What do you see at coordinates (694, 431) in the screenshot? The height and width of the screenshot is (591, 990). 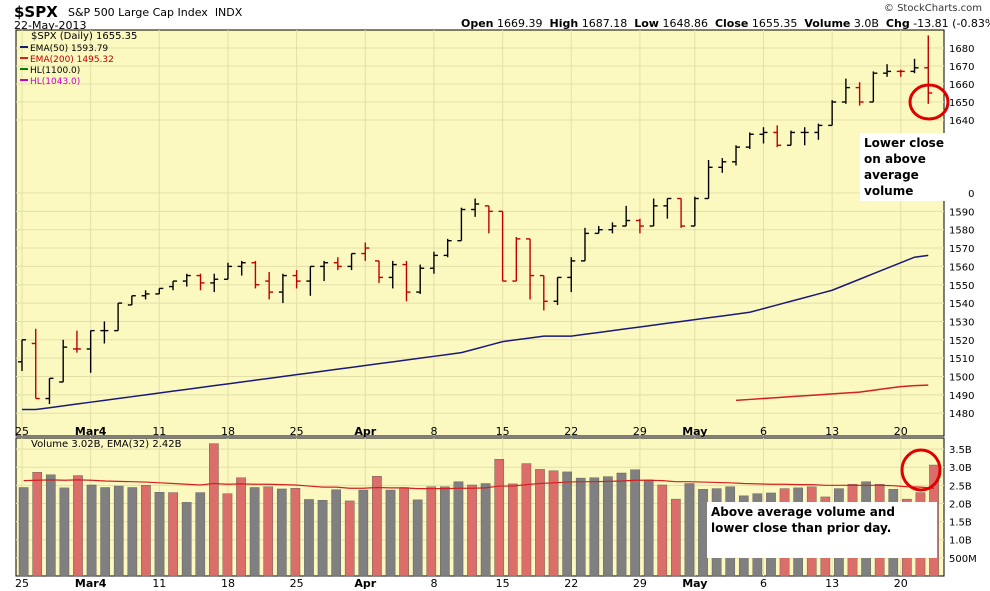 I see `price-x-tick-label: May` at bounding box center [694, 431].